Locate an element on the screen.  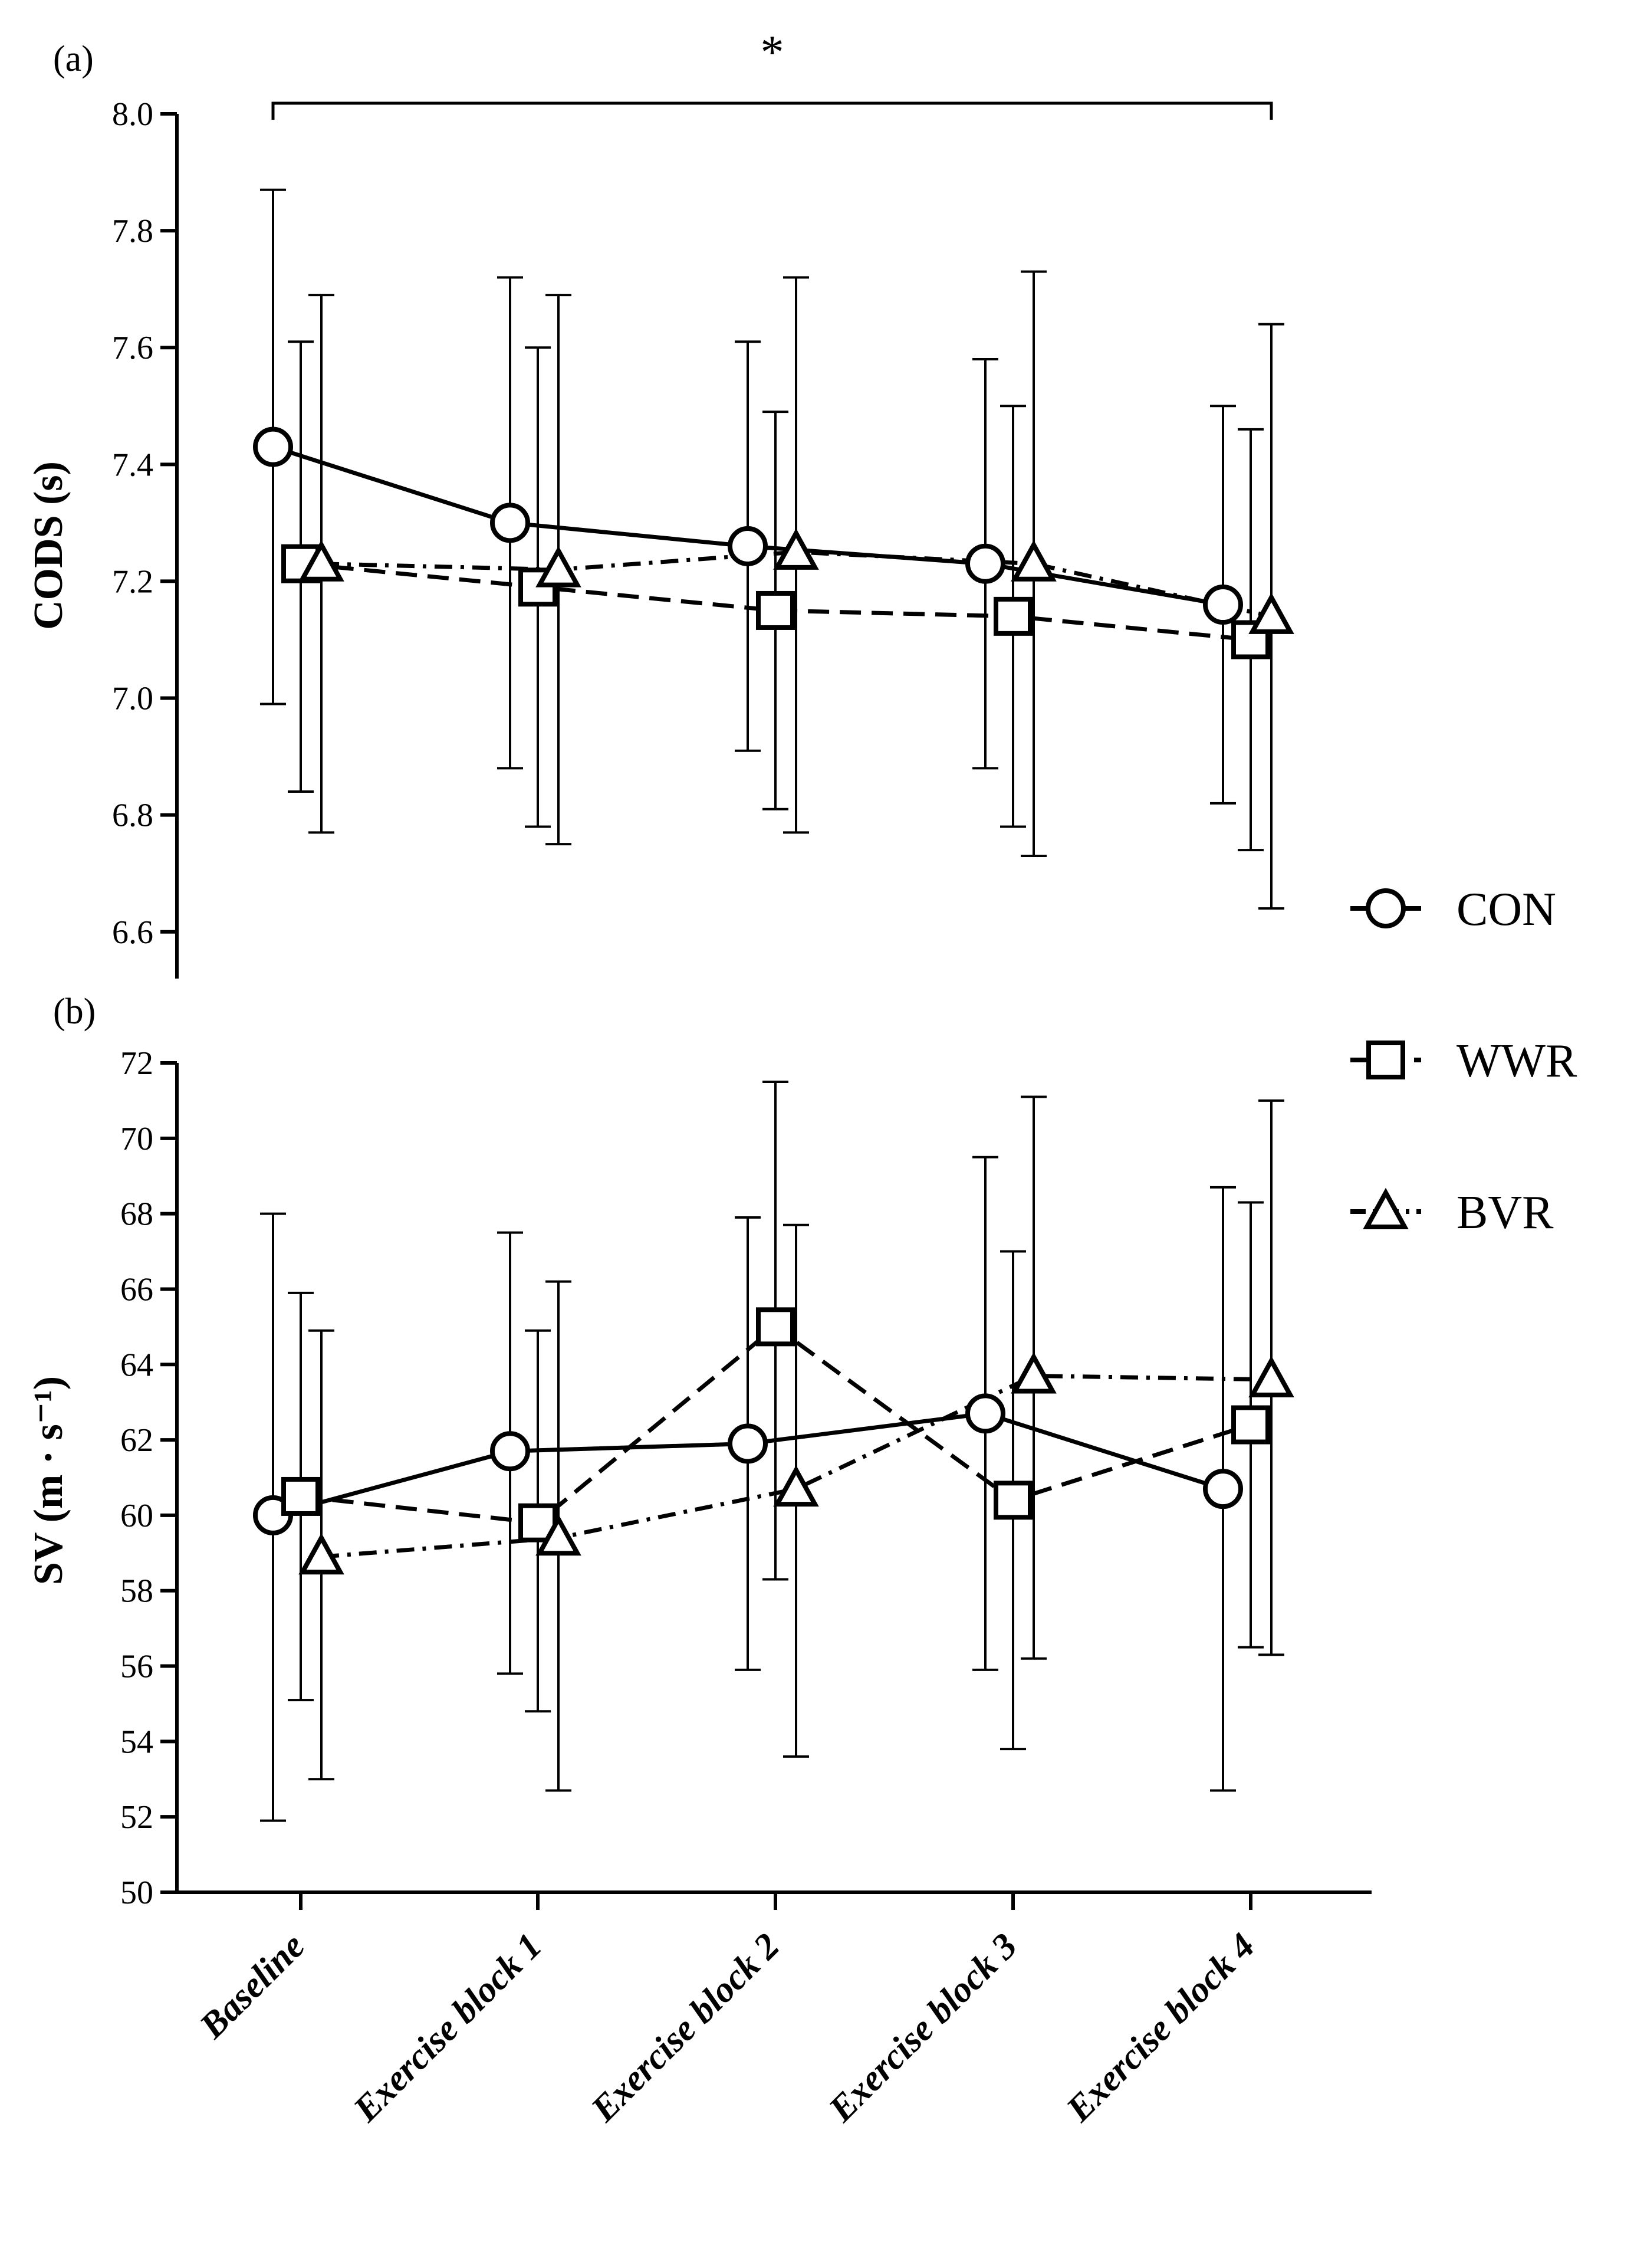
legend-label: WWR is located at coordinates (1517, 1061).